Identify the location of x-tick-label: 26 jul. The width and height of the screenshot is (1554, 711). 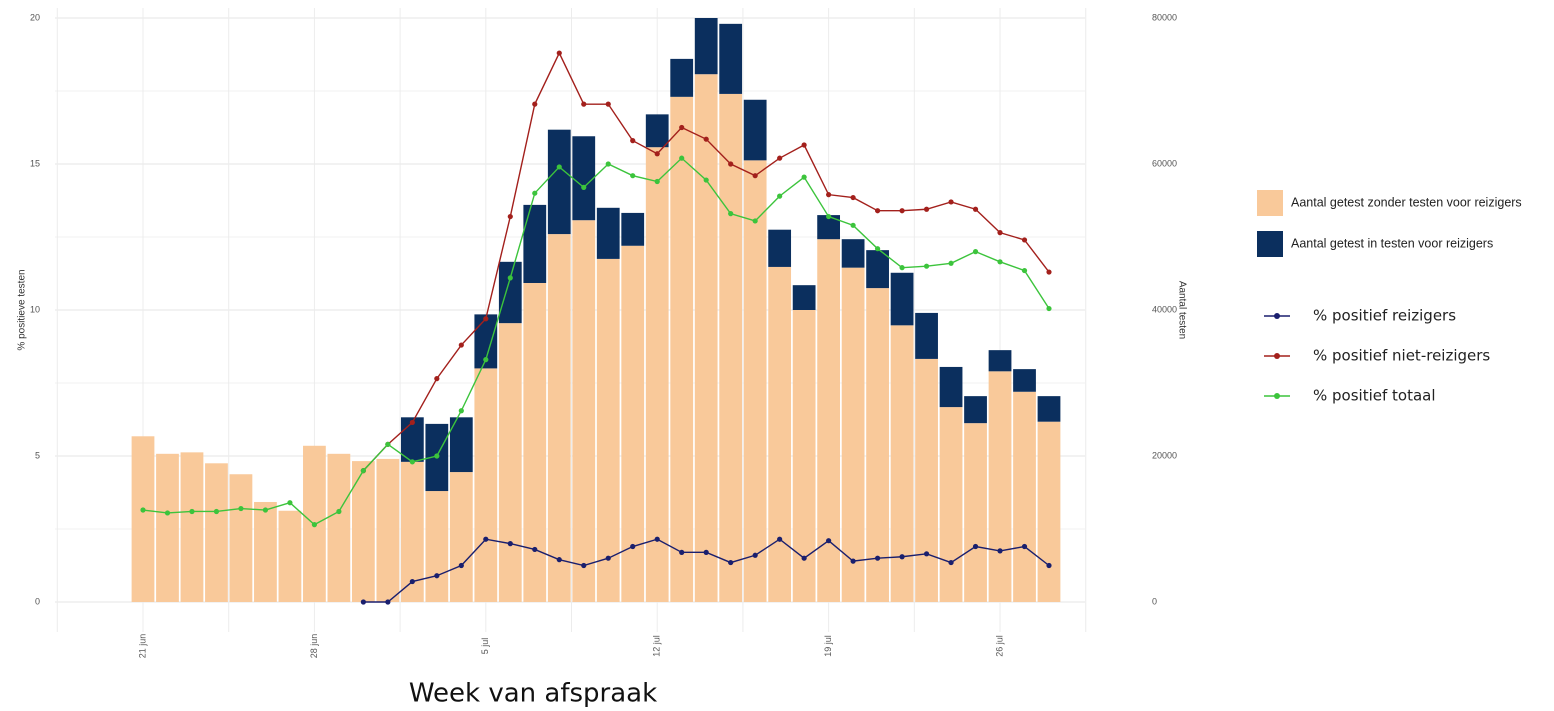
(999, 646).